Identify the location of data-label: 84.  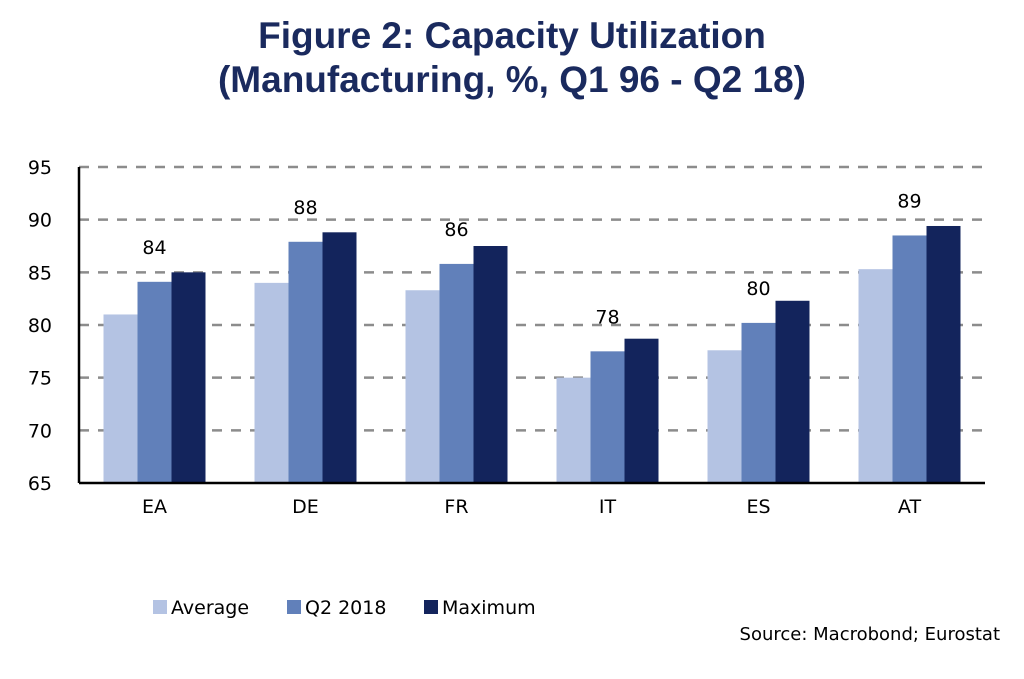
(154, 248).